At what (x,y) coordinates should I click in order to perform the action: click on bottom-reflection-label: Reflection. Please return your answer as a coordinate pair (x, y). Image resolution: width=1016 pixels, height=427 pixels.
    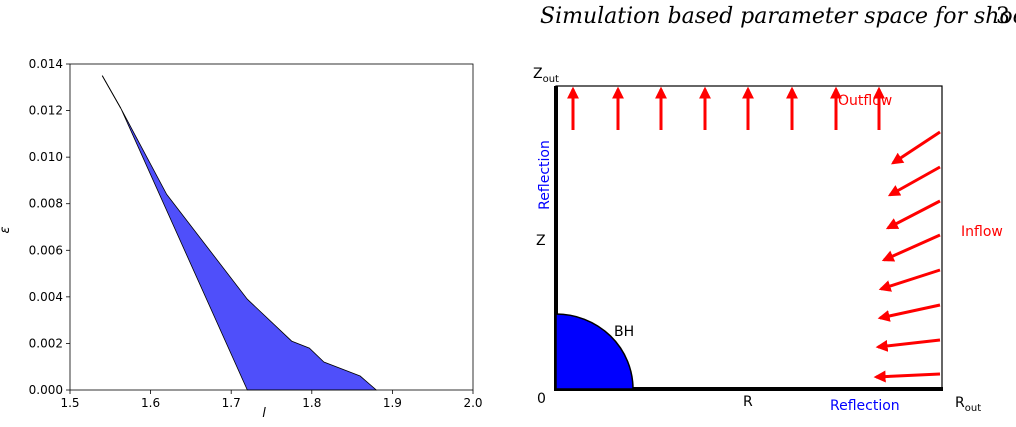
    Looking at the image, I should click on (865, 406).